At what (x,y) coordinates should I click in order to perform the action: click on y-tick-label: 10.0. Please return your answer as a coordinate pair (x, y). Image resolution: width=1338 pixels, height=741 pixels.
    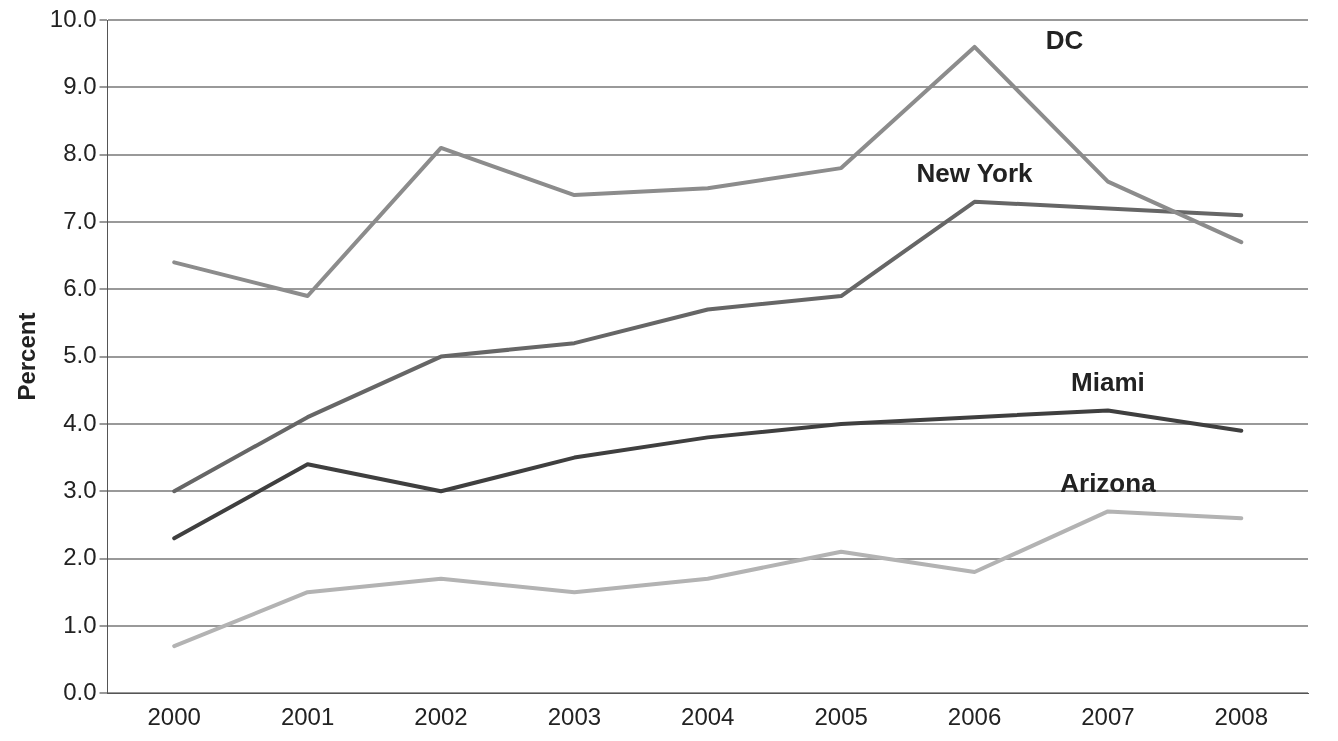
    Looking at the image, I should click on (73, 18).